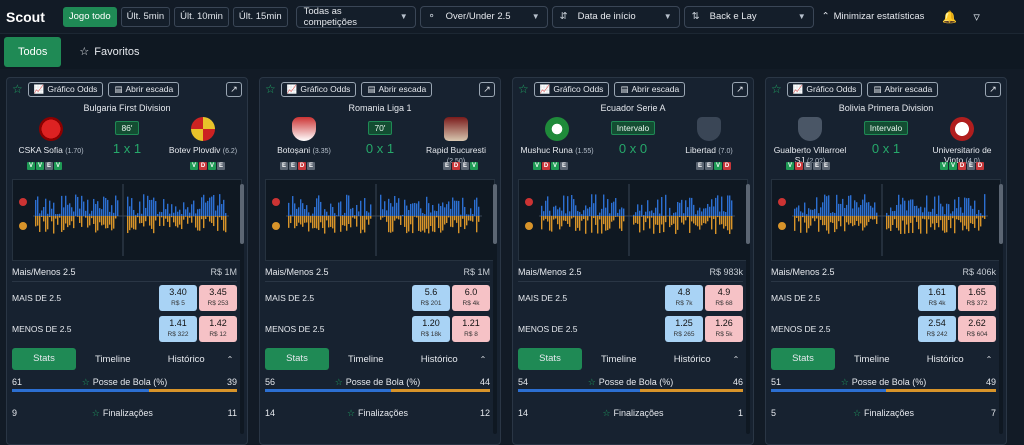  I want to click on filter-full-game-button: Jogo todo, so click(89, 16).